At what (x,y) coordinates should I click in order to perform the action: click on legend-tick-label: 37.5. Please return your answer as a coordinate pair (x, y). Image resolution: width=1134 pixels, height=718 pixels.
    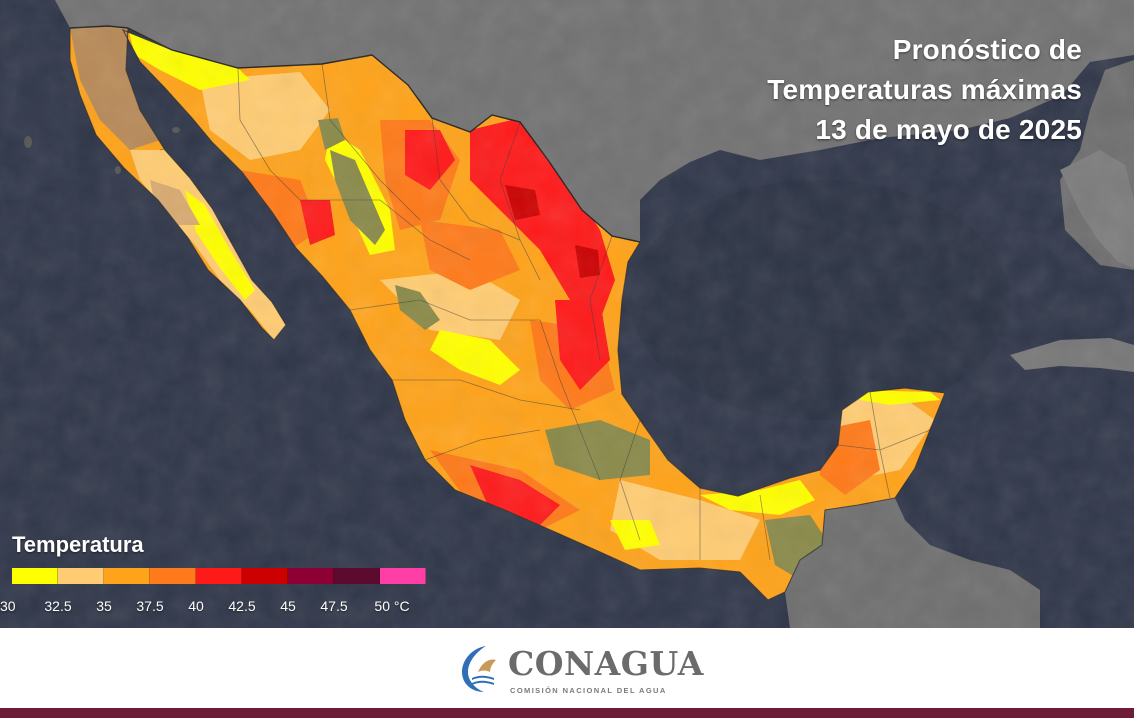
    Looking at the image, I should click on (150, 606).